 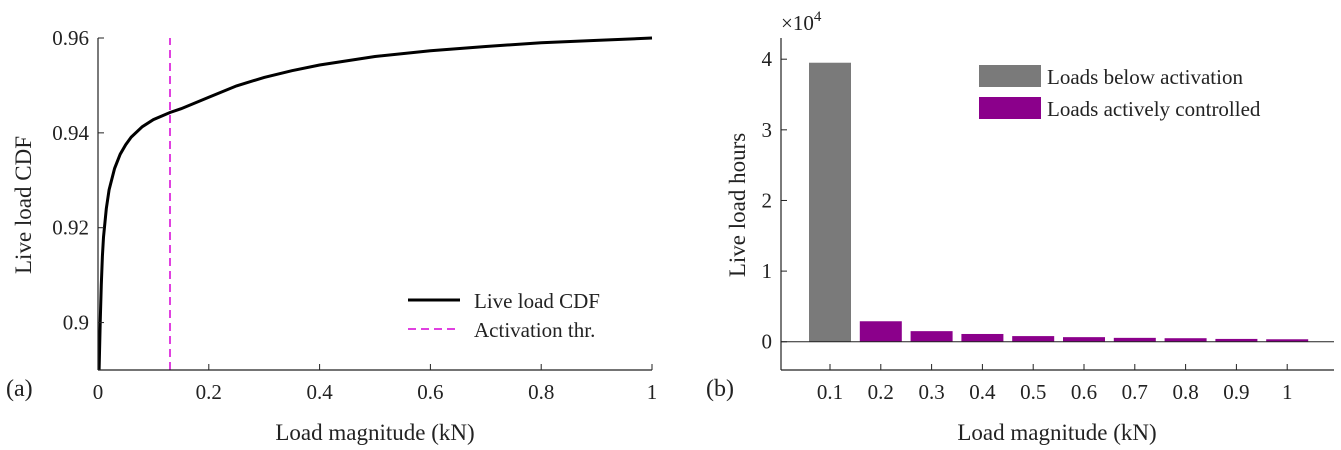 What do you see at coordinates (1154, 109) in the screenshot?
I see `legend-label-loads-actively-controlled: Loads actively controlled` at bounding box center [1154, 109].